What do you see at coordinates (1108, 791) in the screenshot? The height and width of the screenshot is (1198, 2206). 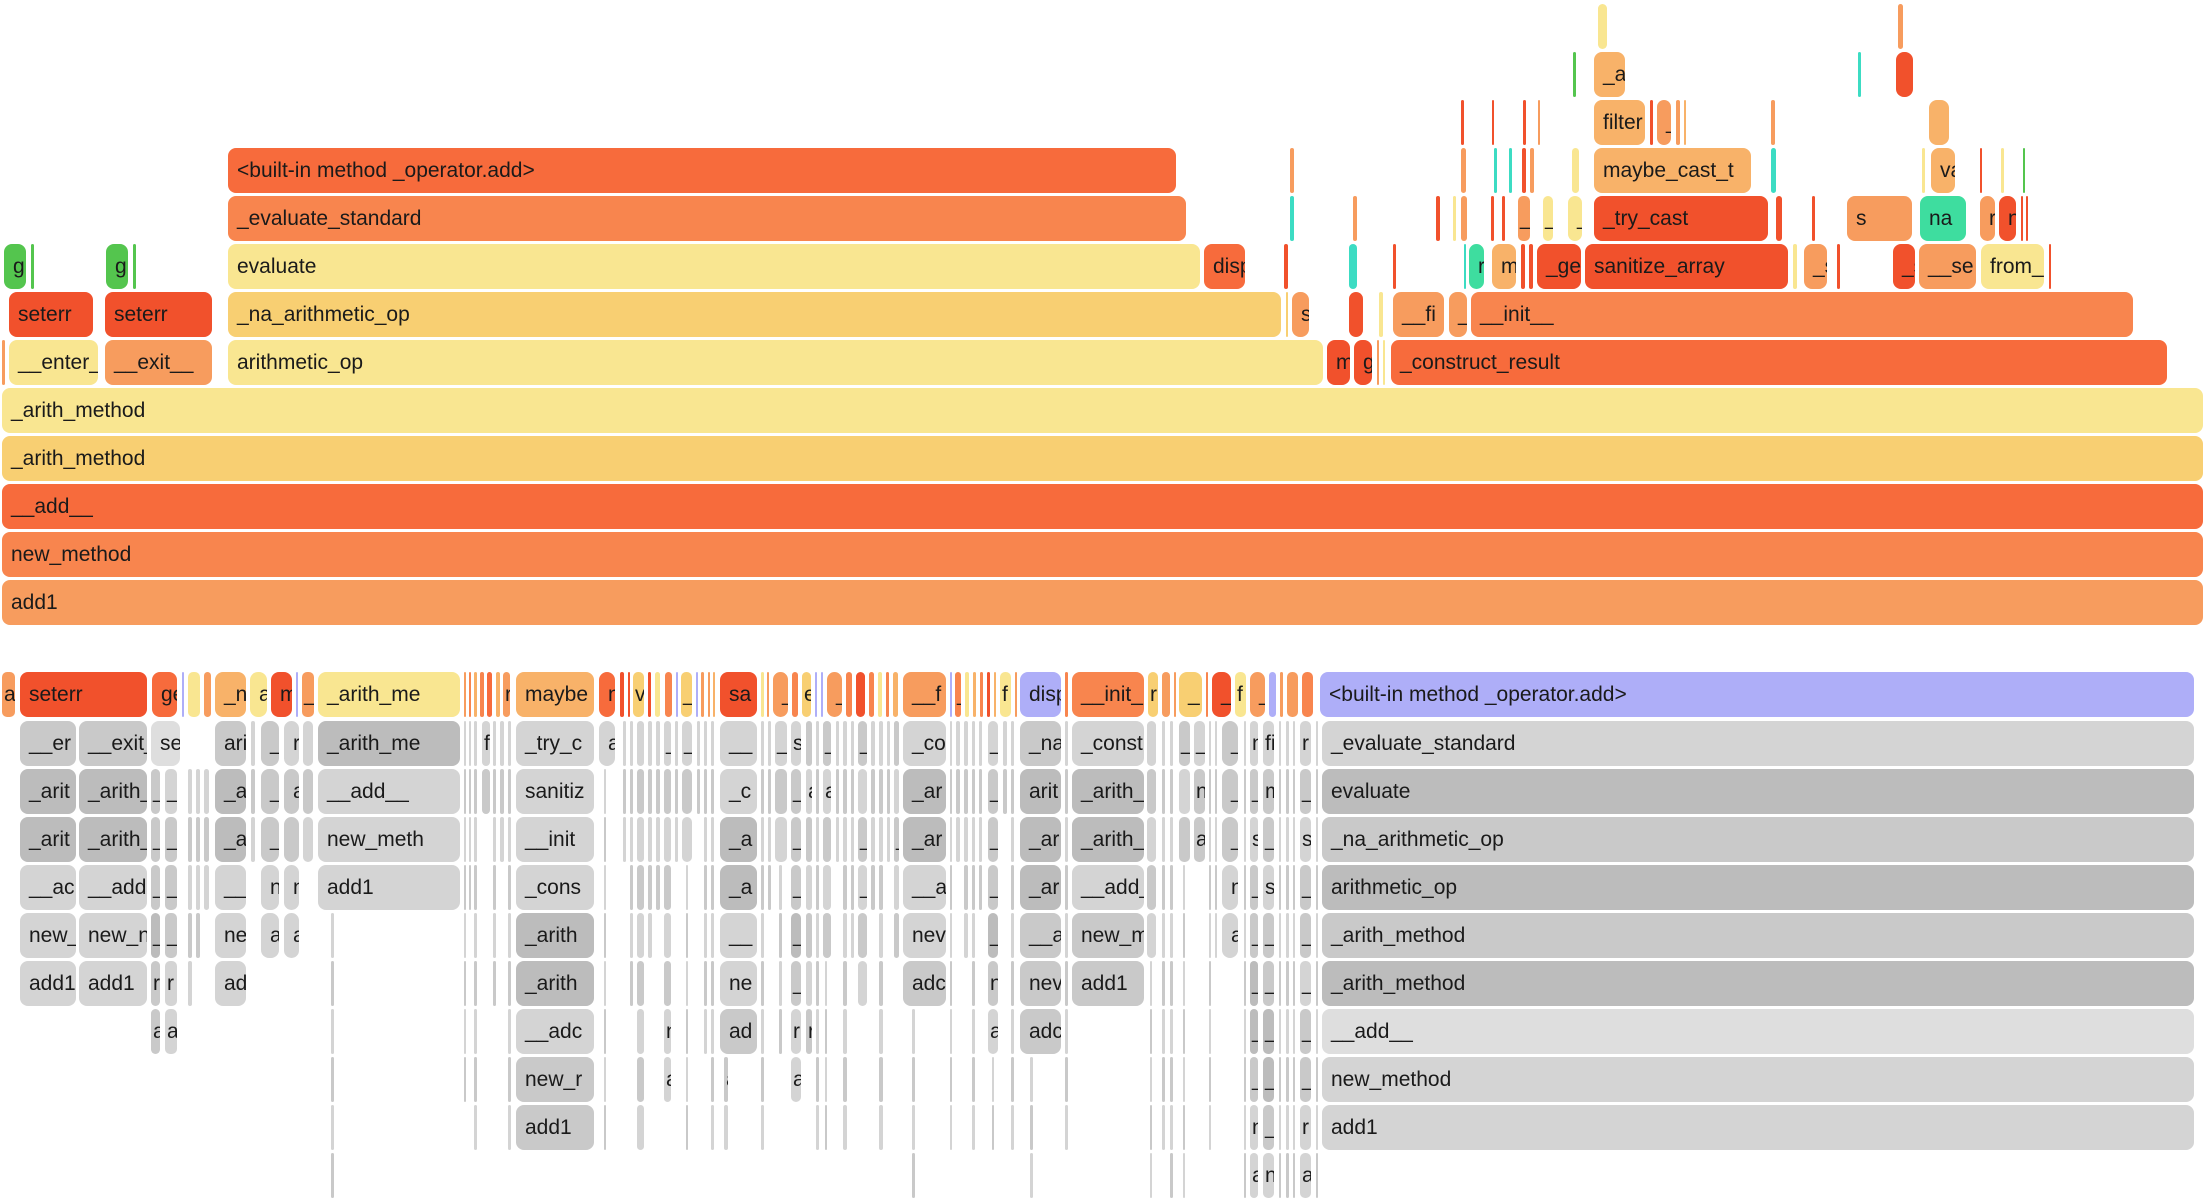 I see `flame-frame-arith: _arith_` at bounding box center [1108, 791].